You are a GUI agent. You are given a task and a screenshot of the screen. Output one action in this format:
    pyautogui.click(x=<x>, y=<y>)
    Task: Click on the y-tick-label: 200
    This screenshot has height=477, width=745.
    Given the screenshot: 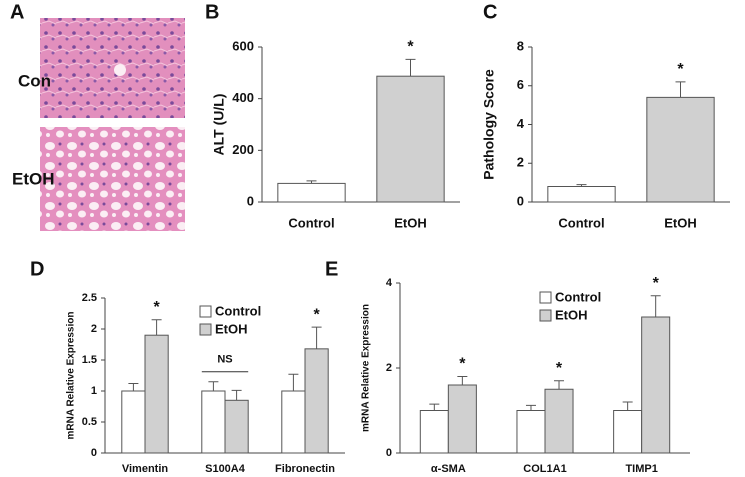 What is the action you would take?
    pyautogui.click(x=243, y=149)
    